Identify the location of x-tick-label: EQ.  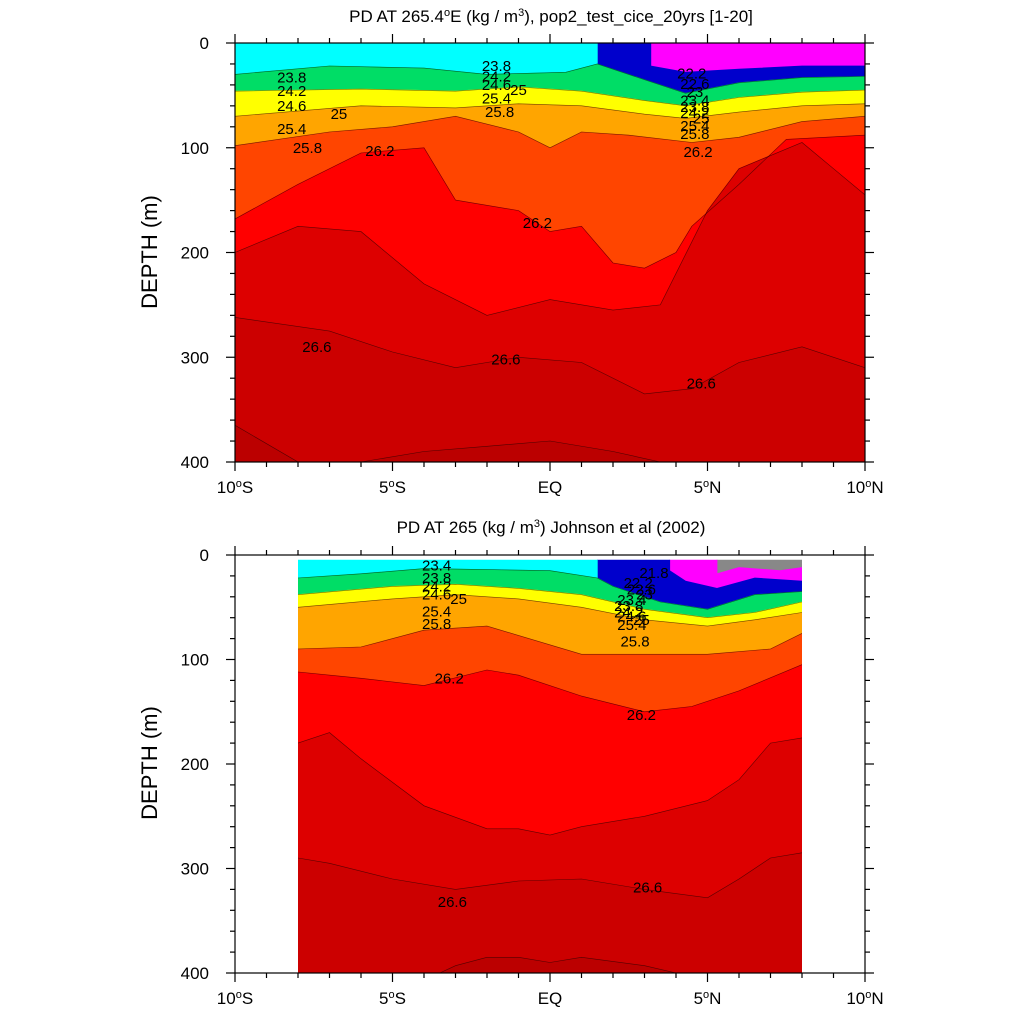
(550, 487).